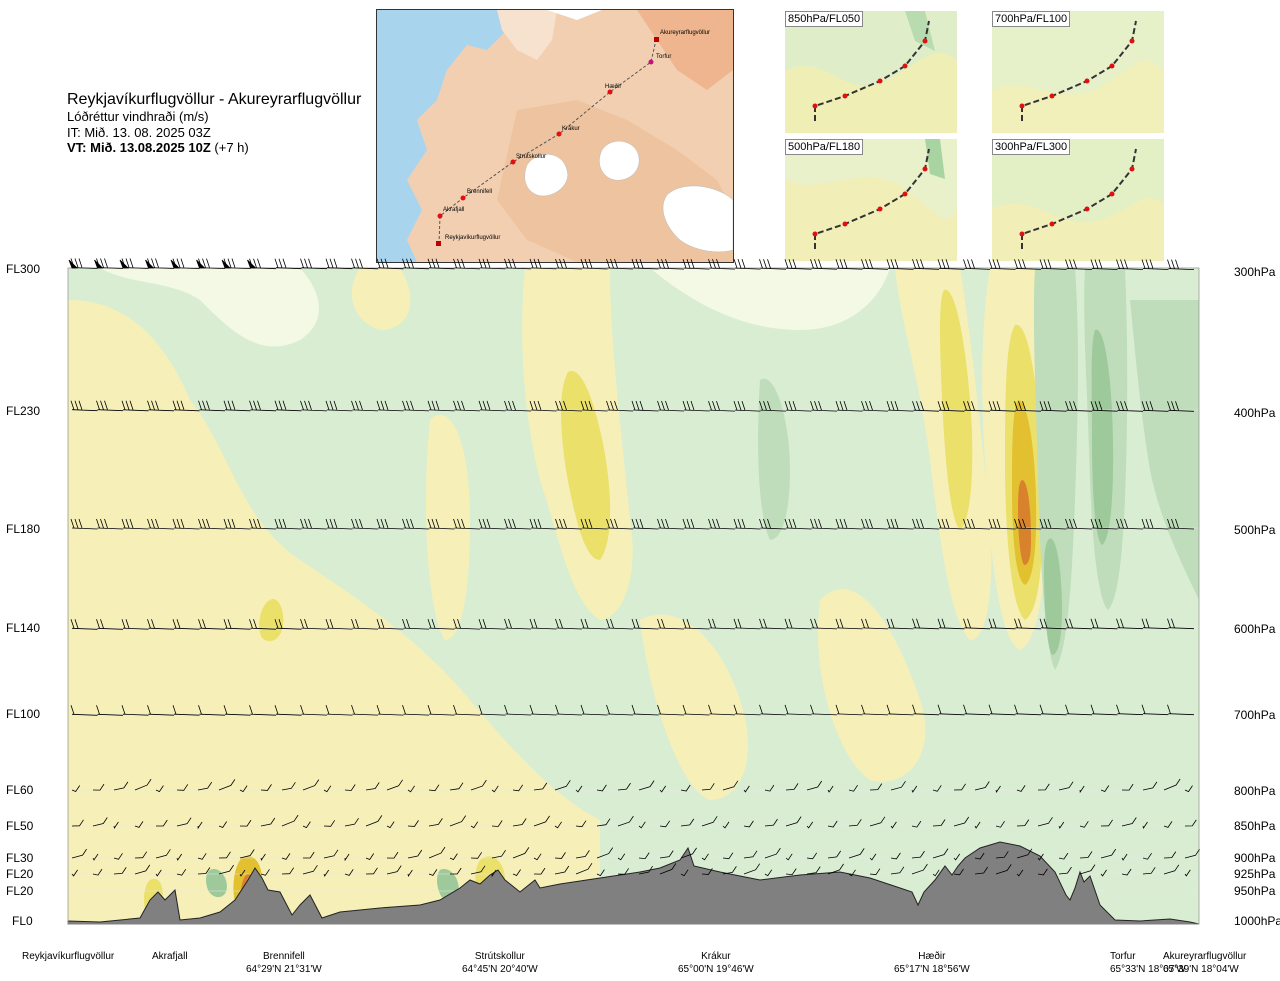  What do you see at coordinates (284, 963) in the screenshot?
I see `location-brennifell: Brennifell 64°29'N 21°31'W` at bounding box center [284, 963].